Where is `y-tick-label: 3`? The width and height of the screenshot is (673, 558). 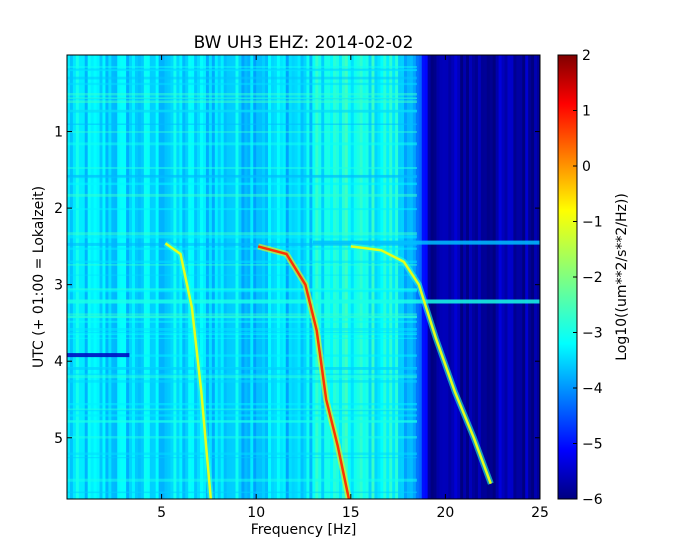 y-tick-label: 3 is located at coordinates (58, 286).